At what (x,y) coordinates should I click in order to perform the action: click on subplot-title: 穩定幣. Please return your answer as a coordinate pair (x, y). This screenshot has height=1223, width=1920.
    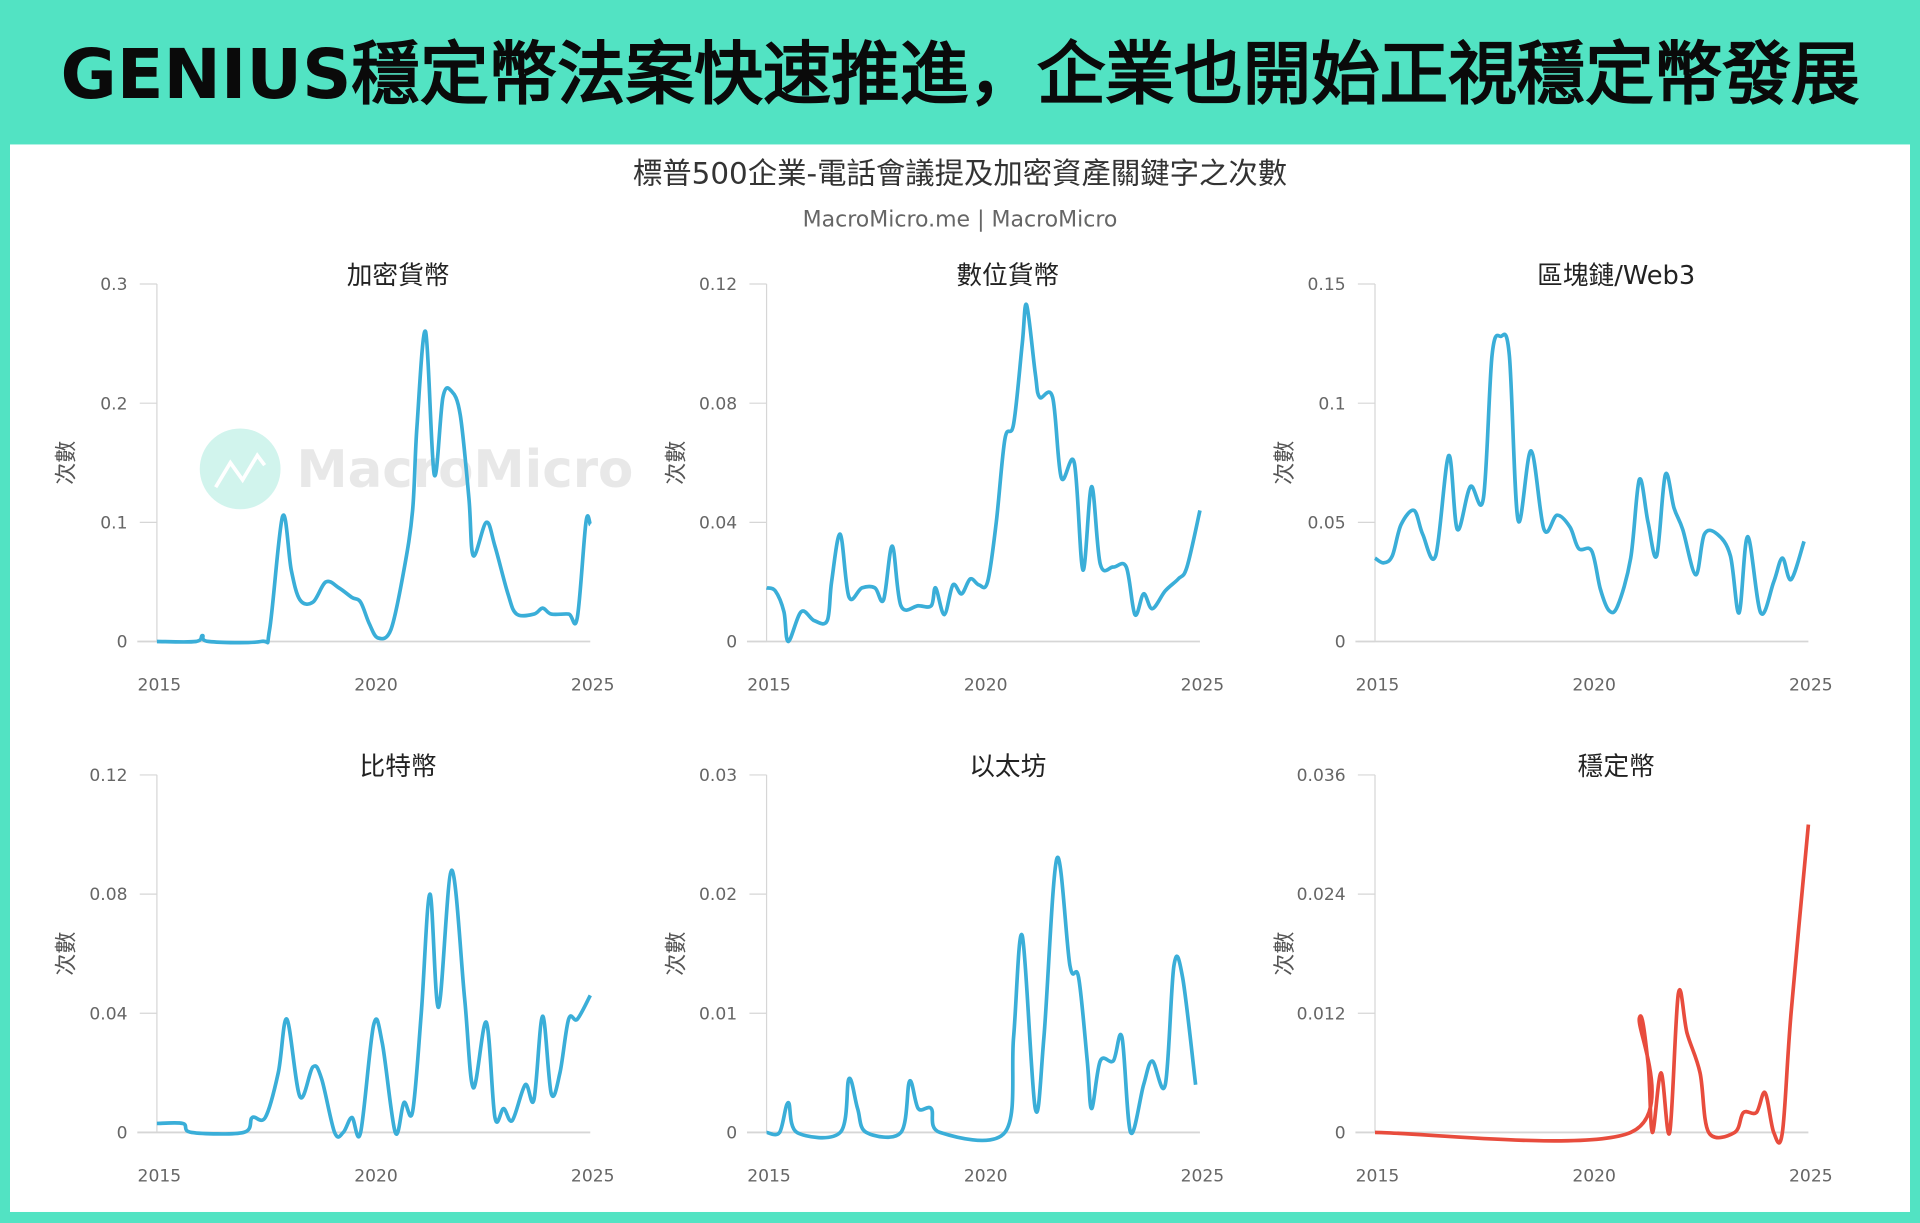
    Looking at the image, I should click on (1616, 767).